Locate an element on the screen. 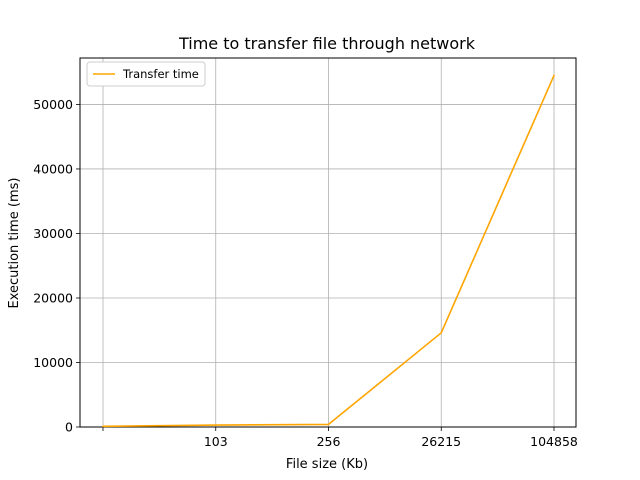 The height and width of the screenshot is (480, 640). y-tick-label: 40000 is located at coordinates (53, 168).